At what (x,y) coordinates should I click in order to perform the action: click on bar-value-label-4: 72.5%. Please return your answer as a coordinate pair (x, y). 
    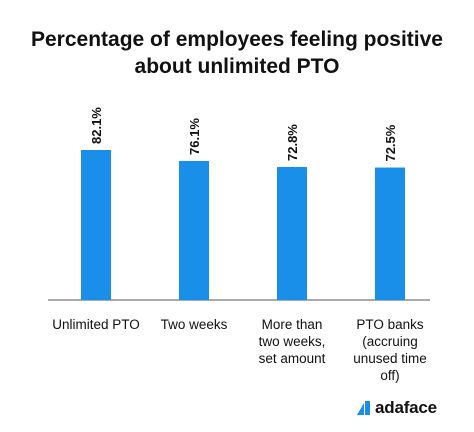
    Looking at the image, I should click on (390, 142).